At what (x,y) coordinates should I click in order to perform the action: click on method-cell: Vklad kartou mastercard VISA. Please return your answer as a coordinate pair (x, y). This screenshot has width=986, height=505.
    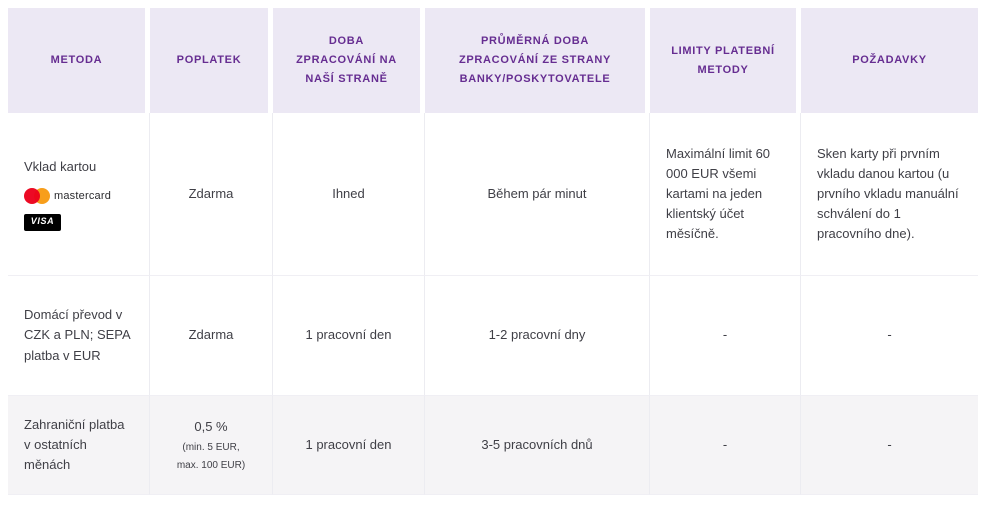
    Looking at the image, I should click on (79, 194).